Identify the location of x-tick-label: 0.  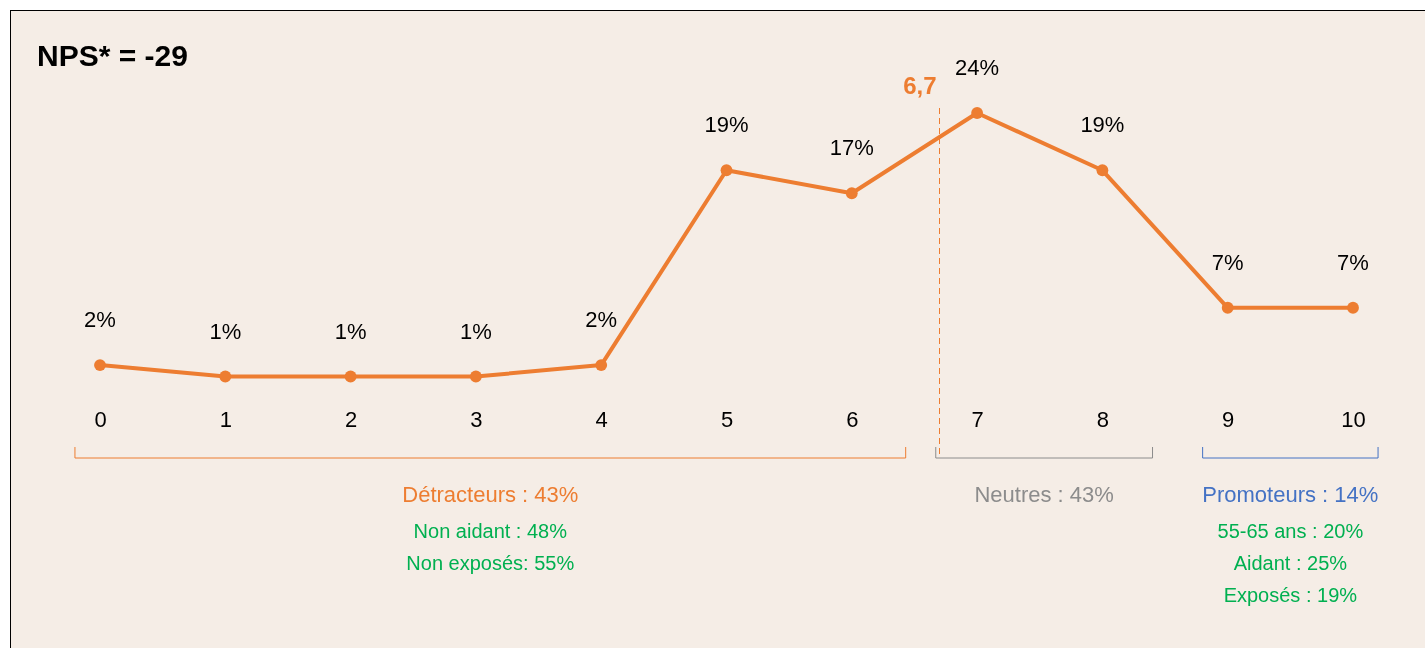
(100, 419).